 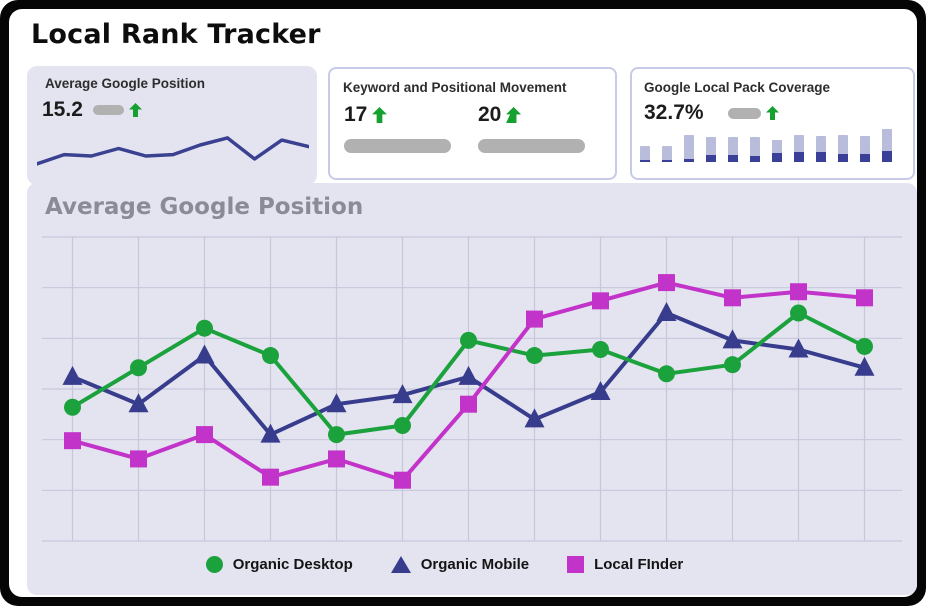 I want to click on metric-keywords: 17, so click(x=397, y=128).